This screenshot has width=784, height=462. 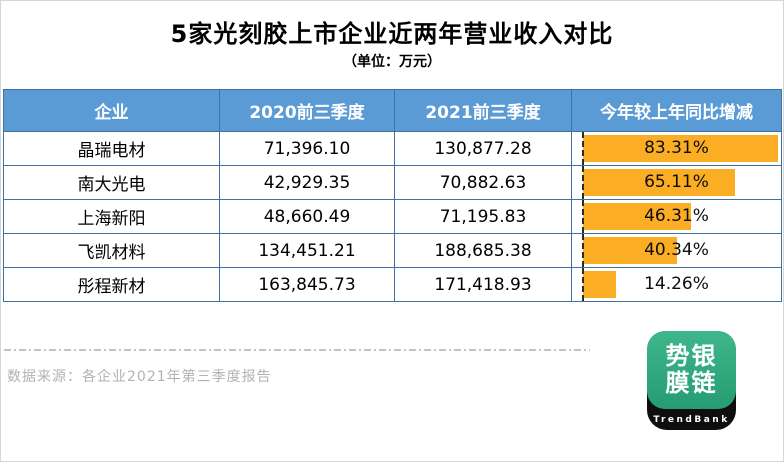 What do you see at coordinates (111, 250) in the screenshot?
I see `company-cell: 飞凯材料` at bounding box center [111, 250].